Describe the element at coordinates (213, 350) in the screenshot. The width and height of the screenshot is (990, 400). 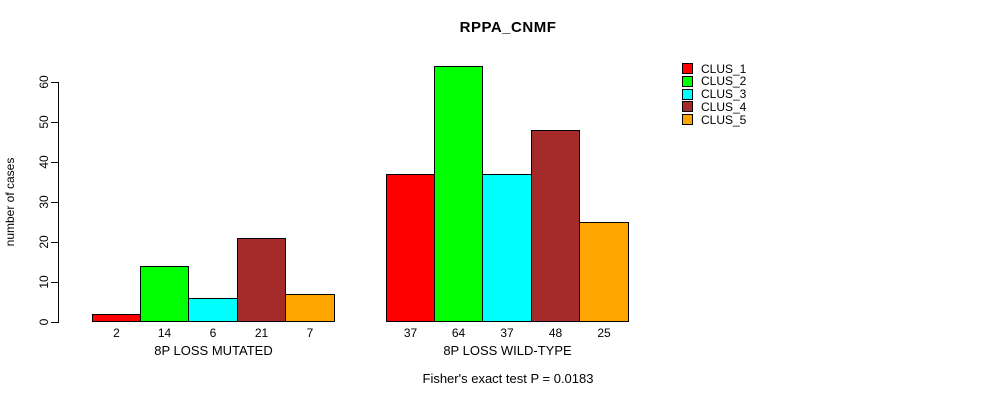
I see `x-group-label-8p-loss-mutated: 8P LOSS MUTATED` at that location.